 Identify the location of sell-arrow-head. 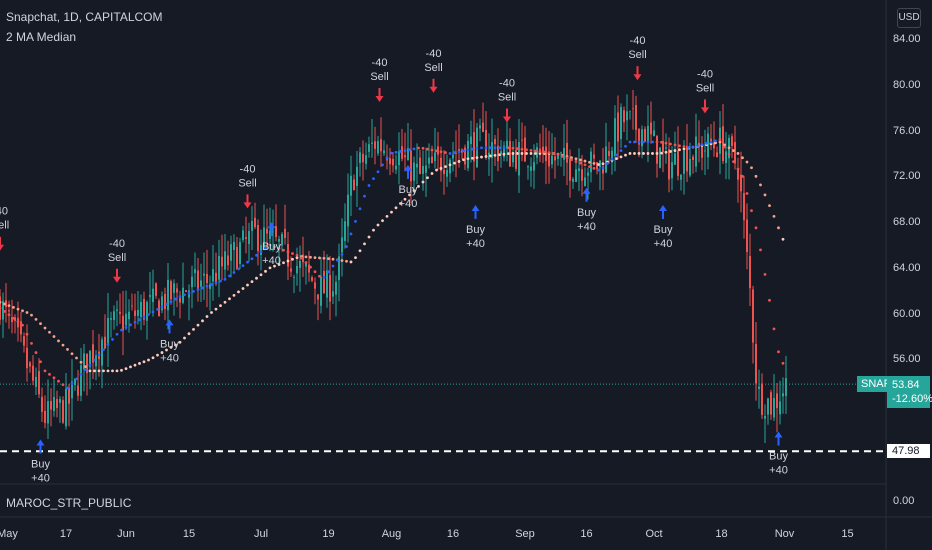
(433, 89).